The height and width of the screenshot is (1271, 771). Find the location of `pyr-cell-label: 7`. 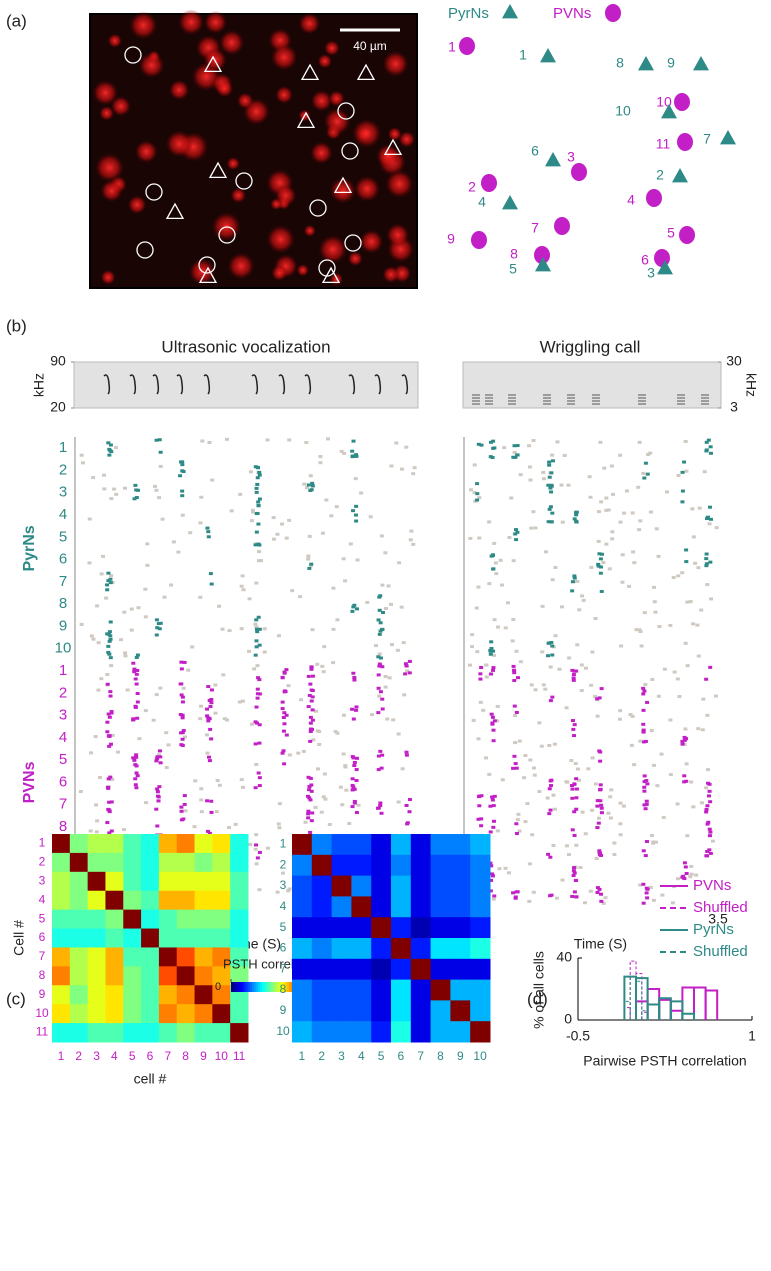

pyr-cell-label: 7 is located at coordinates (707, 139).